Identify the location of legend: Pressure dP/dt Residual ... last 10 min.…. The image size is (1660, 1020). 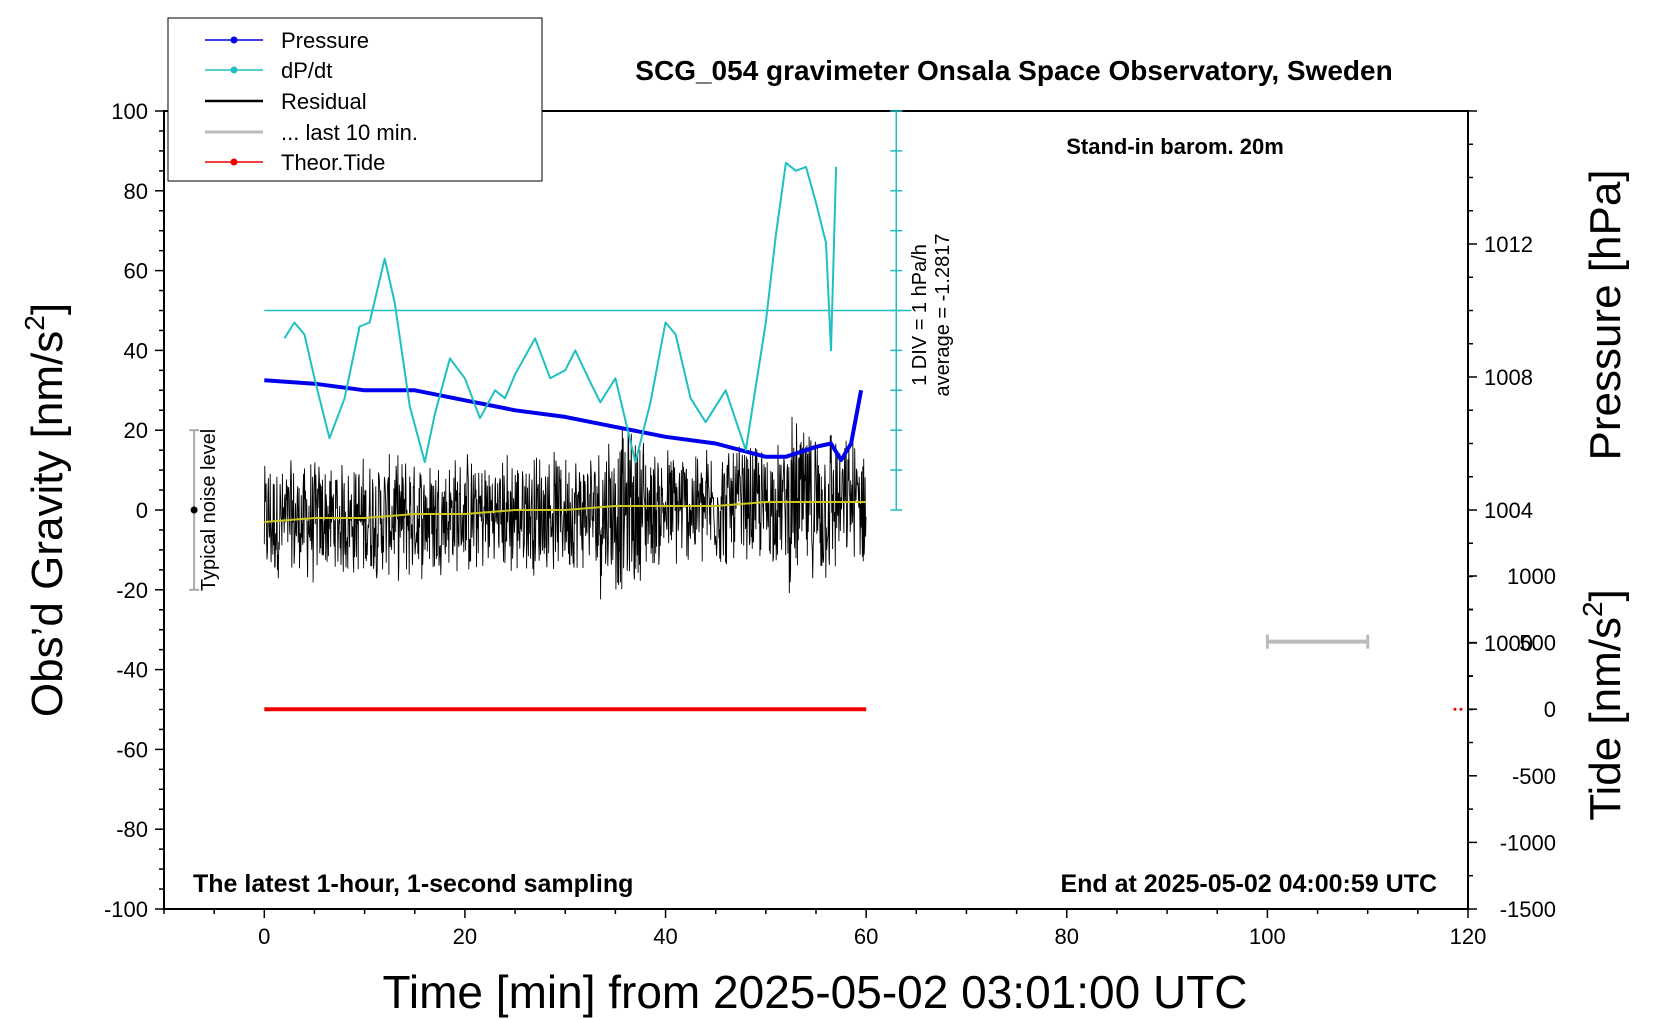
(355, 99).